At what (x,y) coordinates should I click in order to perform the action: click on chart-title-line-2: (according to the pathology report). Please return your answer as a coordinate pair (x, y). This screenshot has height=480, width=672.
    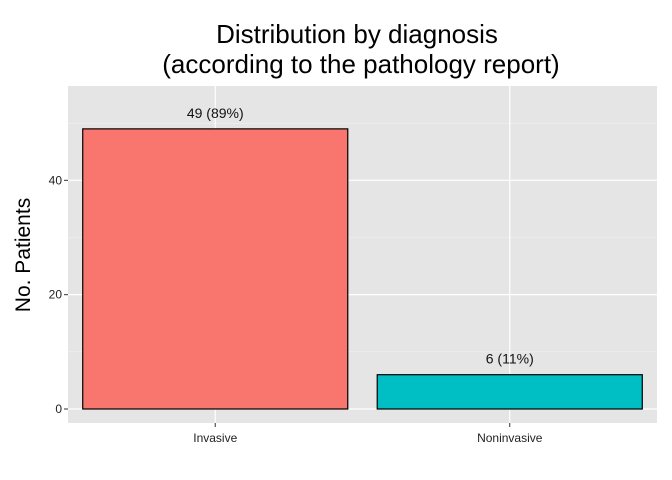
    Looking at the image, I should click on (360, 64).